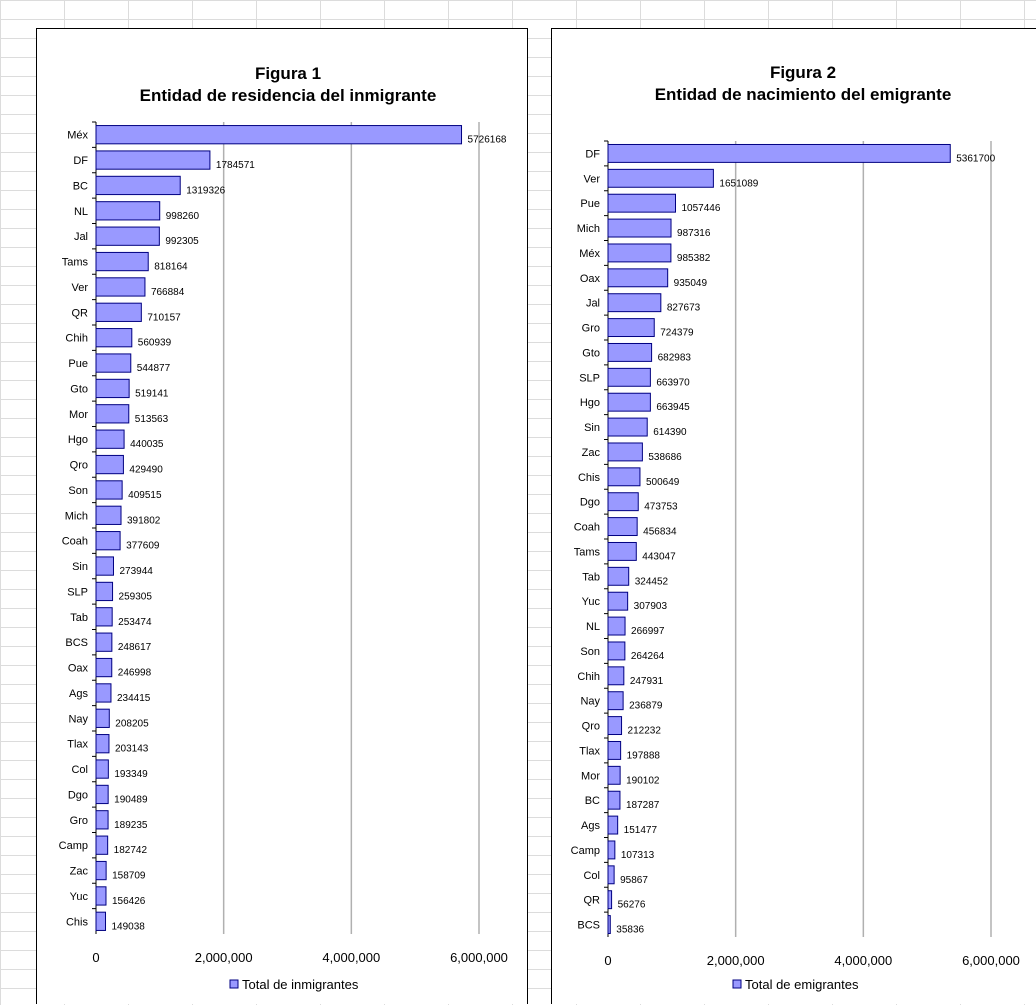 This screenshot has height=1005, width=1036. What do you see at coordinates (803, 94) in the screenshot?
I see `chart-subtitle: Entidad de nacimiento del emigrante` at bounding box center [803, 94].